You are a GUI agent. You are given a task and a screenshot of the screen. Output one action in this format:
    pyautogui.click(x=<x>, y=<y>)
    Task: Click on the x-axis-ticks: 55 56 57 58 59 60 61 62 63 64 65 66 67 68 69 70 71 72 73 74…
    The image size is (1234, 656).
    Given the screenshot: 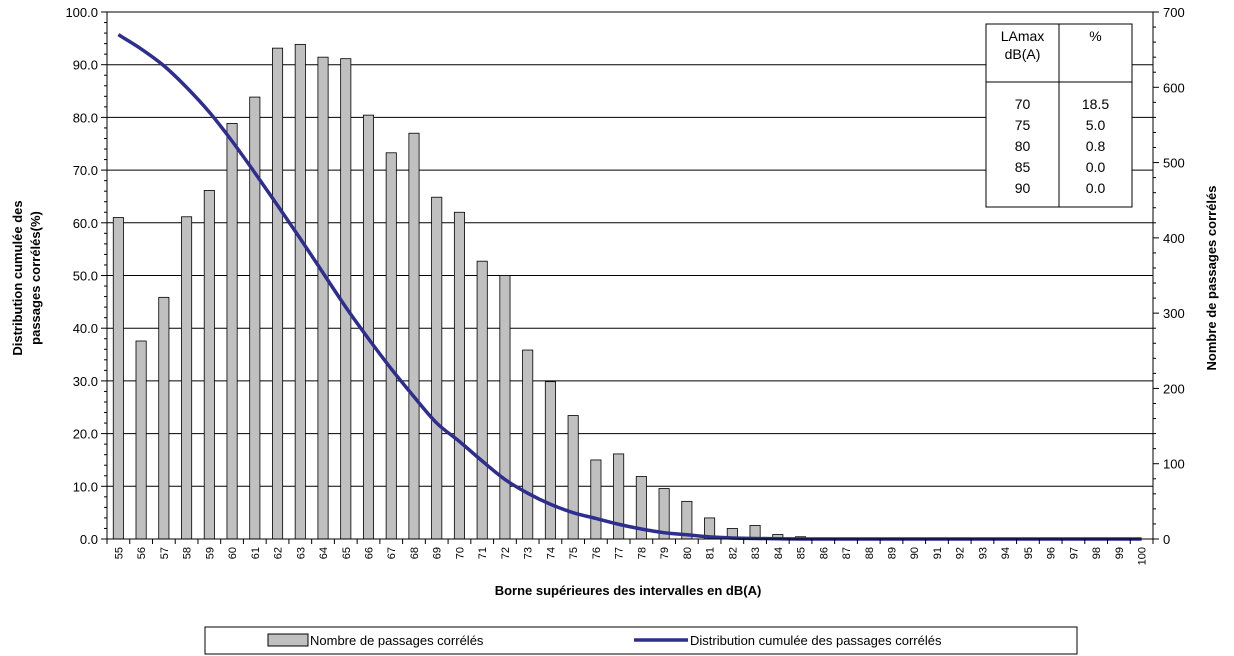 What is the action you would take?
    pyautogui.click(x=630, y=552)
    